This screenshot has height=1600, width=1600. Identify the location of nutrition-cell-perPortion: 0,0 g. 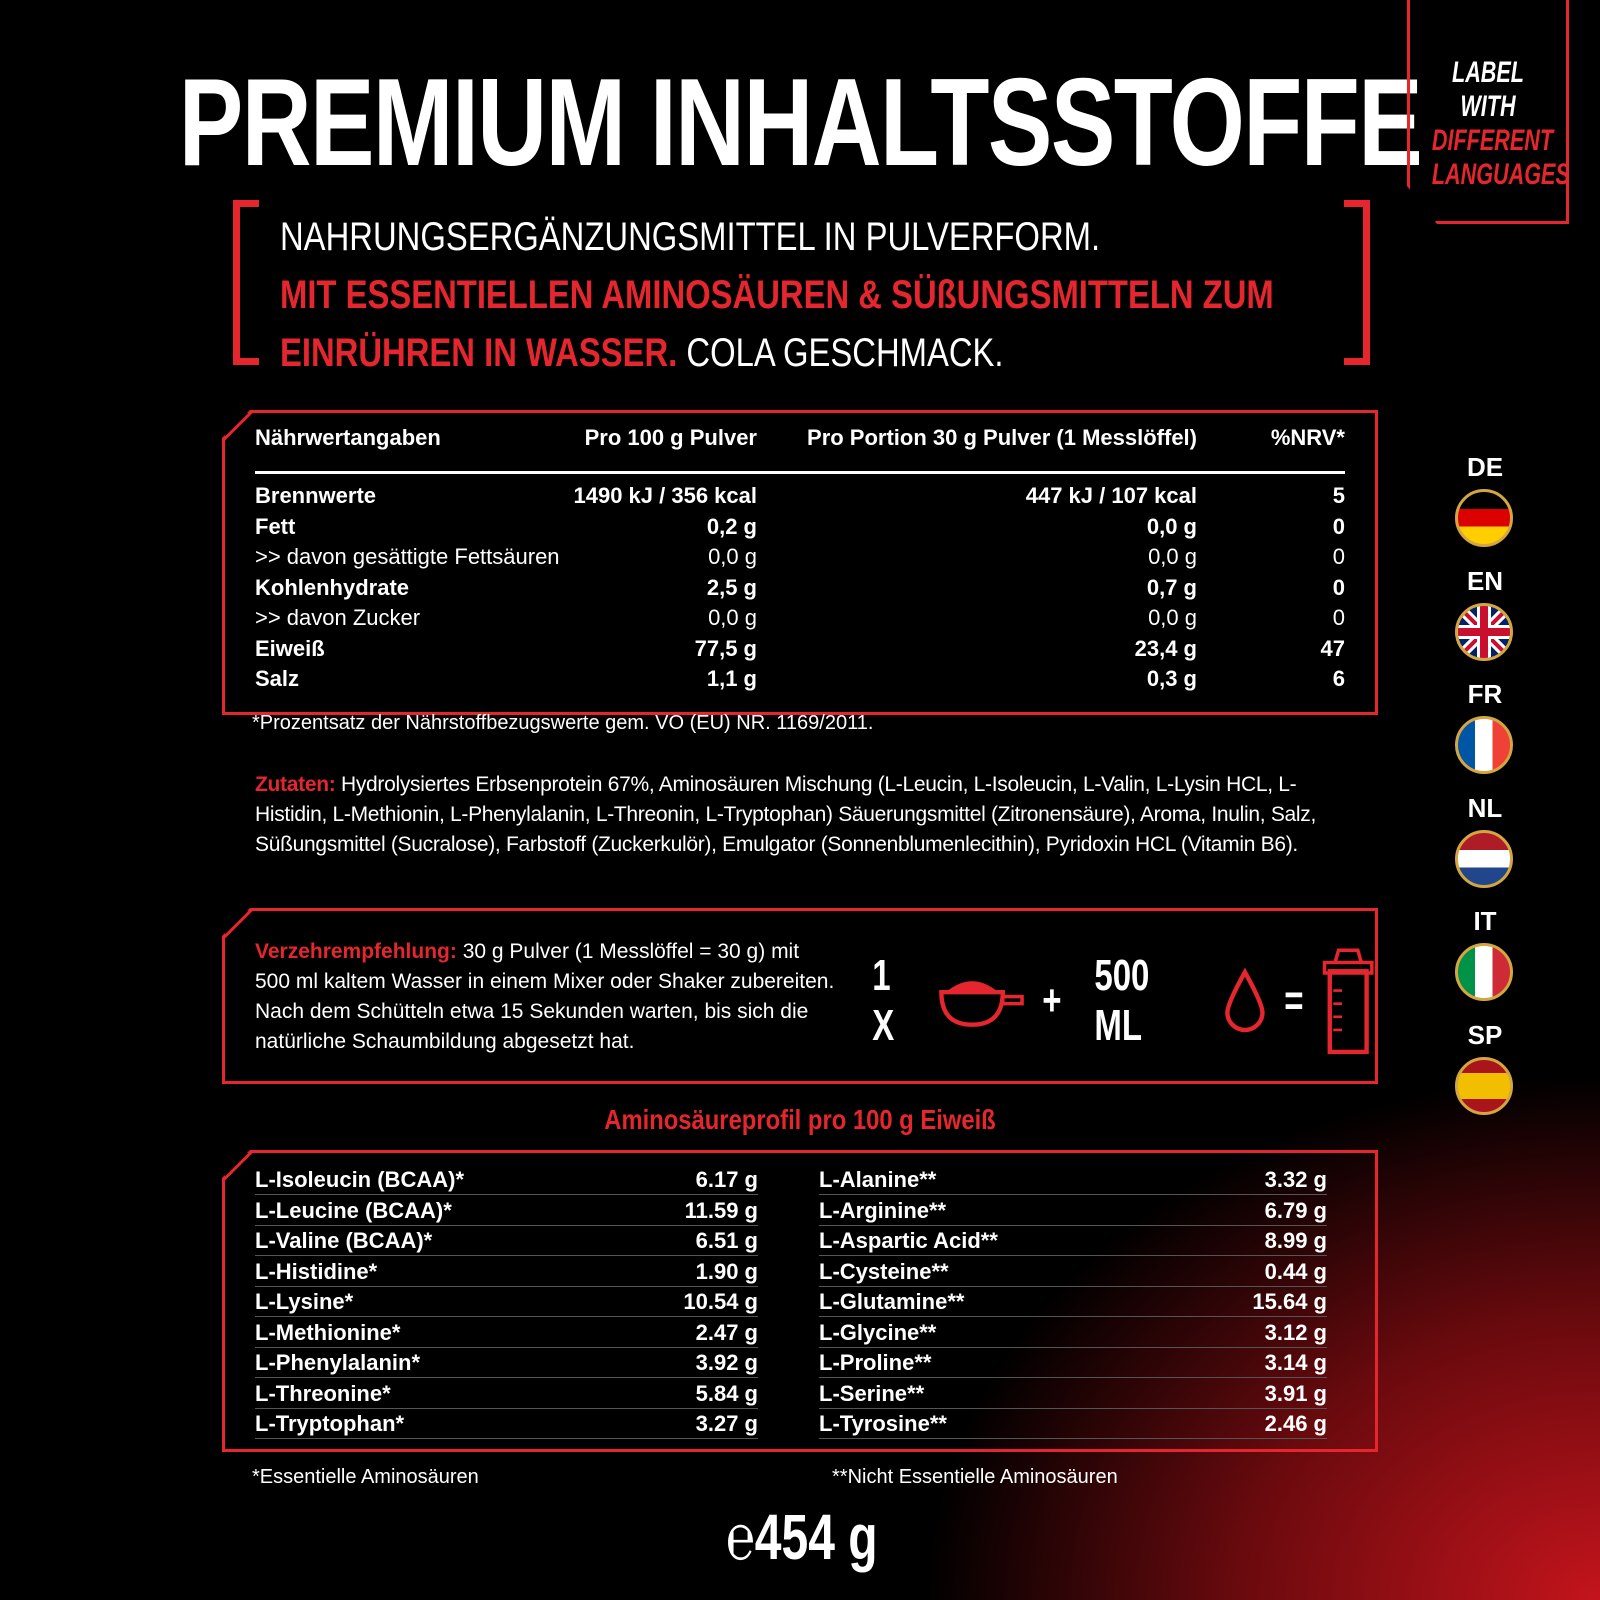
(1172, 556).